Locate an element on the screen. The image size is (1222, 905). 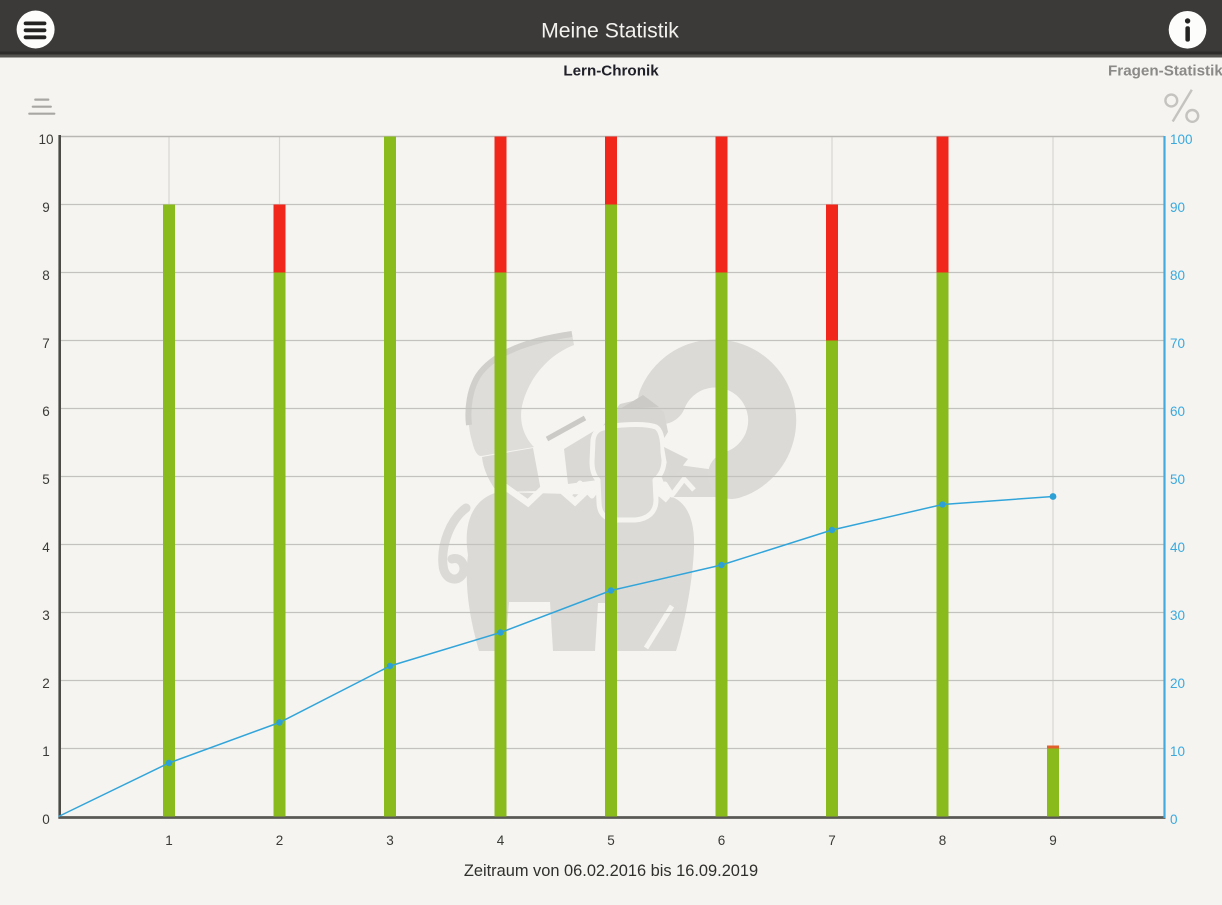
svg-text: 70 is located at coordinates (1177, 343).